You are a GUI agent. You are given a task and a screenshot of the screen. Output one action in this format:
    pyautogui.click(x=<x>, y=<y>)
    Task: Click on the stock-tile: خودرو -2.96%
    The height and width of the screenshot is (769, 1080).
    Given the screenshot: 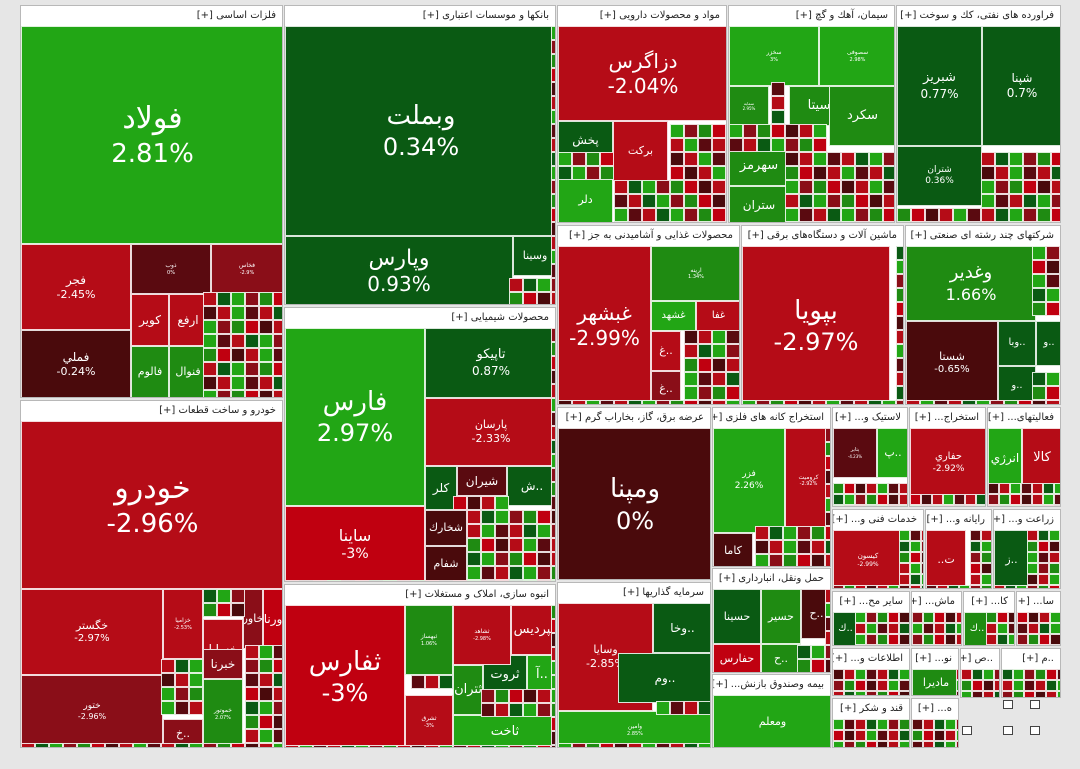 What is the action you would take?
    pyautogui.click(x=151, y=505)
    